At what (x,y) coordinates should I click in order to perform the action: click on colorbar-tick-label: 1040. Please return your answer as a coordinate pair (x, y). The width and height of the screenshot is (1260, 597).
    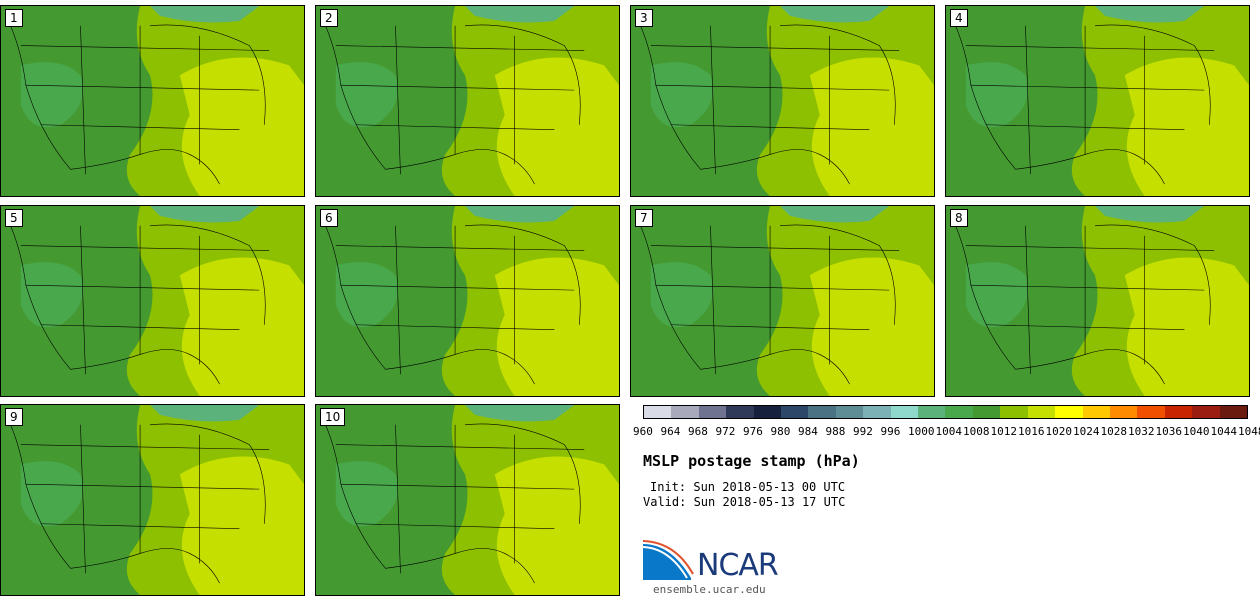
    Looking at the image, I should click on (1196, 431).